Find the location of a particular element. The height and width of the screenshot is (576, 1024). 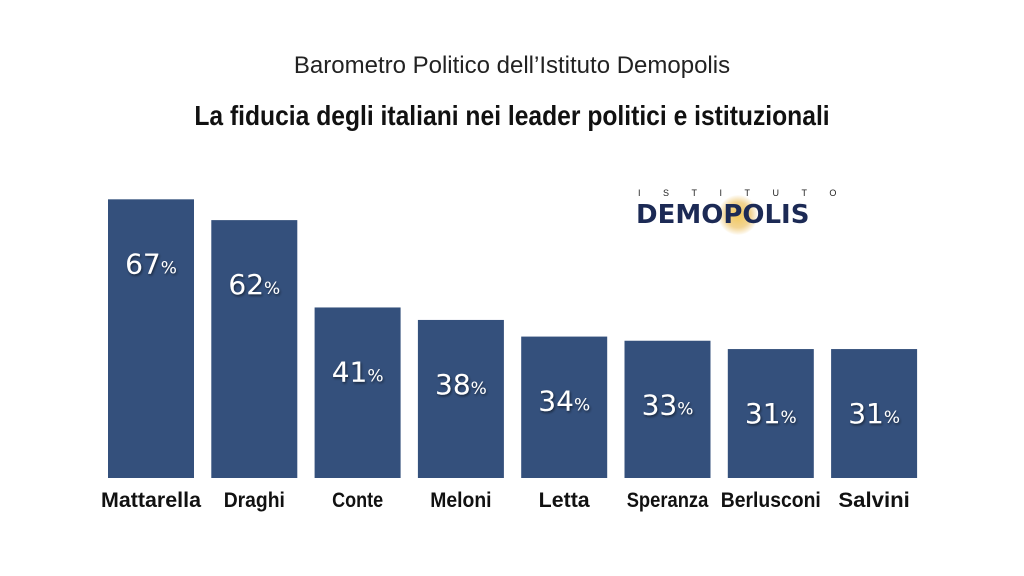

category-label-meloni: Meloni is located at coordinates (460, 500).